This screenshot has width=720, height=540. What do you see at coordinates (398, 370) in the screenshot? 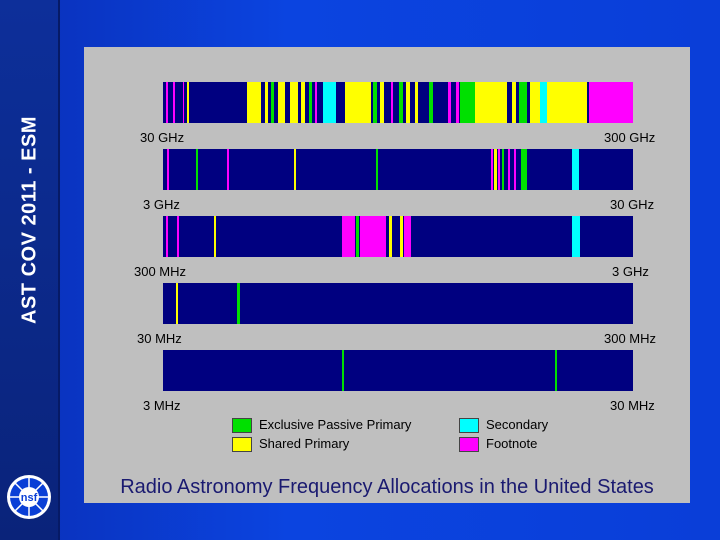
I see `frequency-strip-3mhz-30mhz` at bounding box center [398, 370].